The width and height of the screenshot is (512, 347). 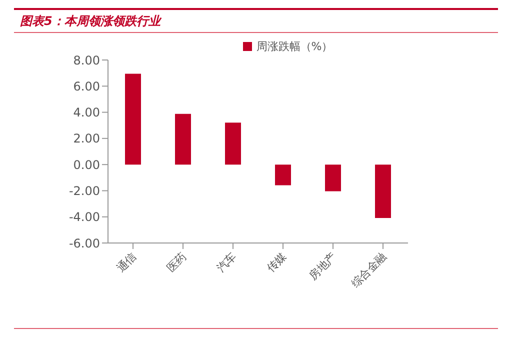 What do you see at coordinates (277, 262) in the screenshot?
I see `x-tick-label: 传媒` at bounding box center [277, 262].